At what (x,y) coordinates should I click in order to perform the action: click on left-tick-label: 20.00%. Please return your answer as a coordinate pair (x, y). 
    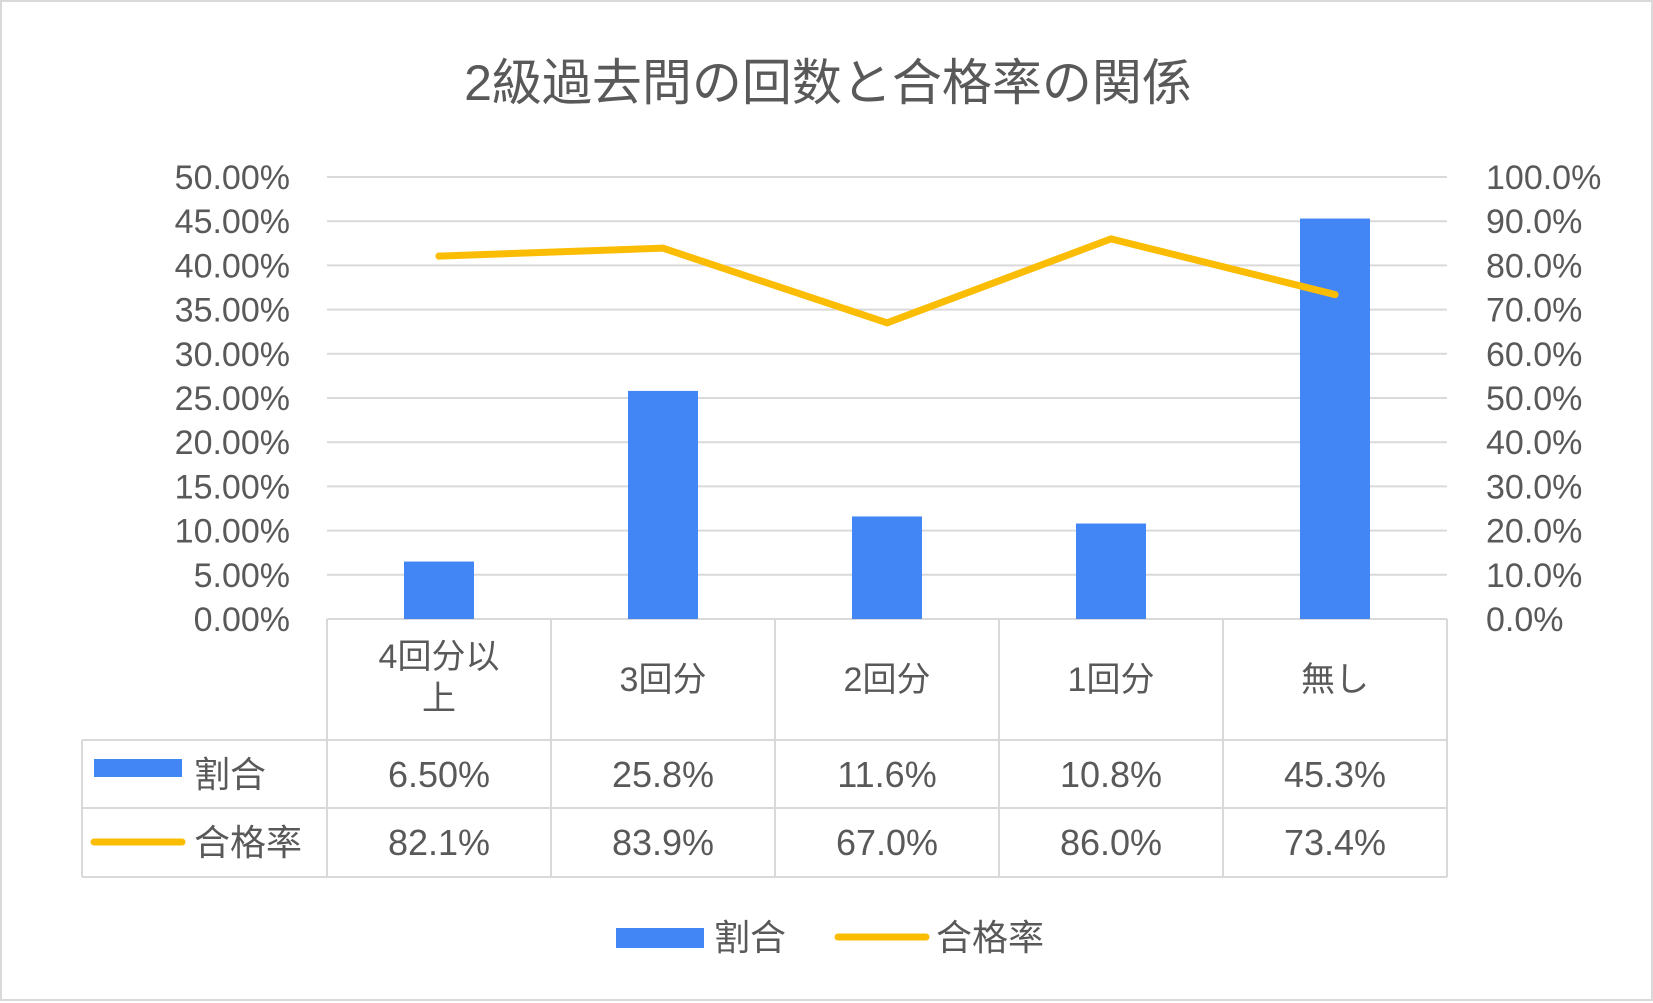
    Looking at the image, I should click on (232, 443).